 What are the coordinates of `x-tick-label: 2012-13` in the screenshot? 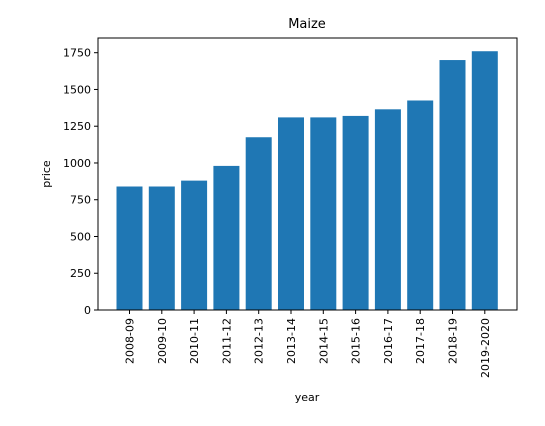 It's located at (259, 341).